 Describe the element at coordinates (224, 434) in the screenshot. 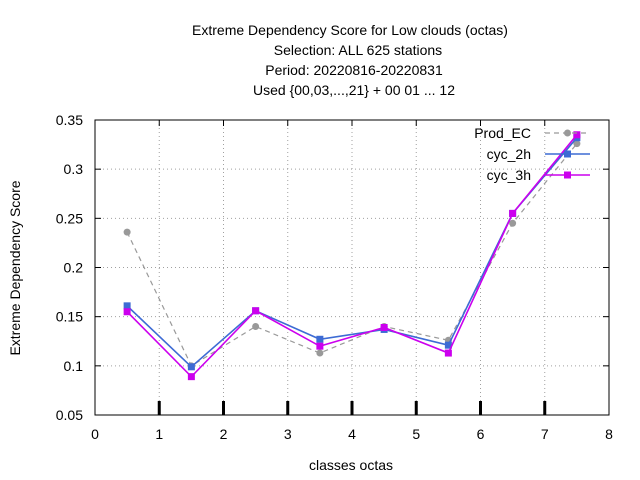

I see `x-tick-label-2: 2` at that location.